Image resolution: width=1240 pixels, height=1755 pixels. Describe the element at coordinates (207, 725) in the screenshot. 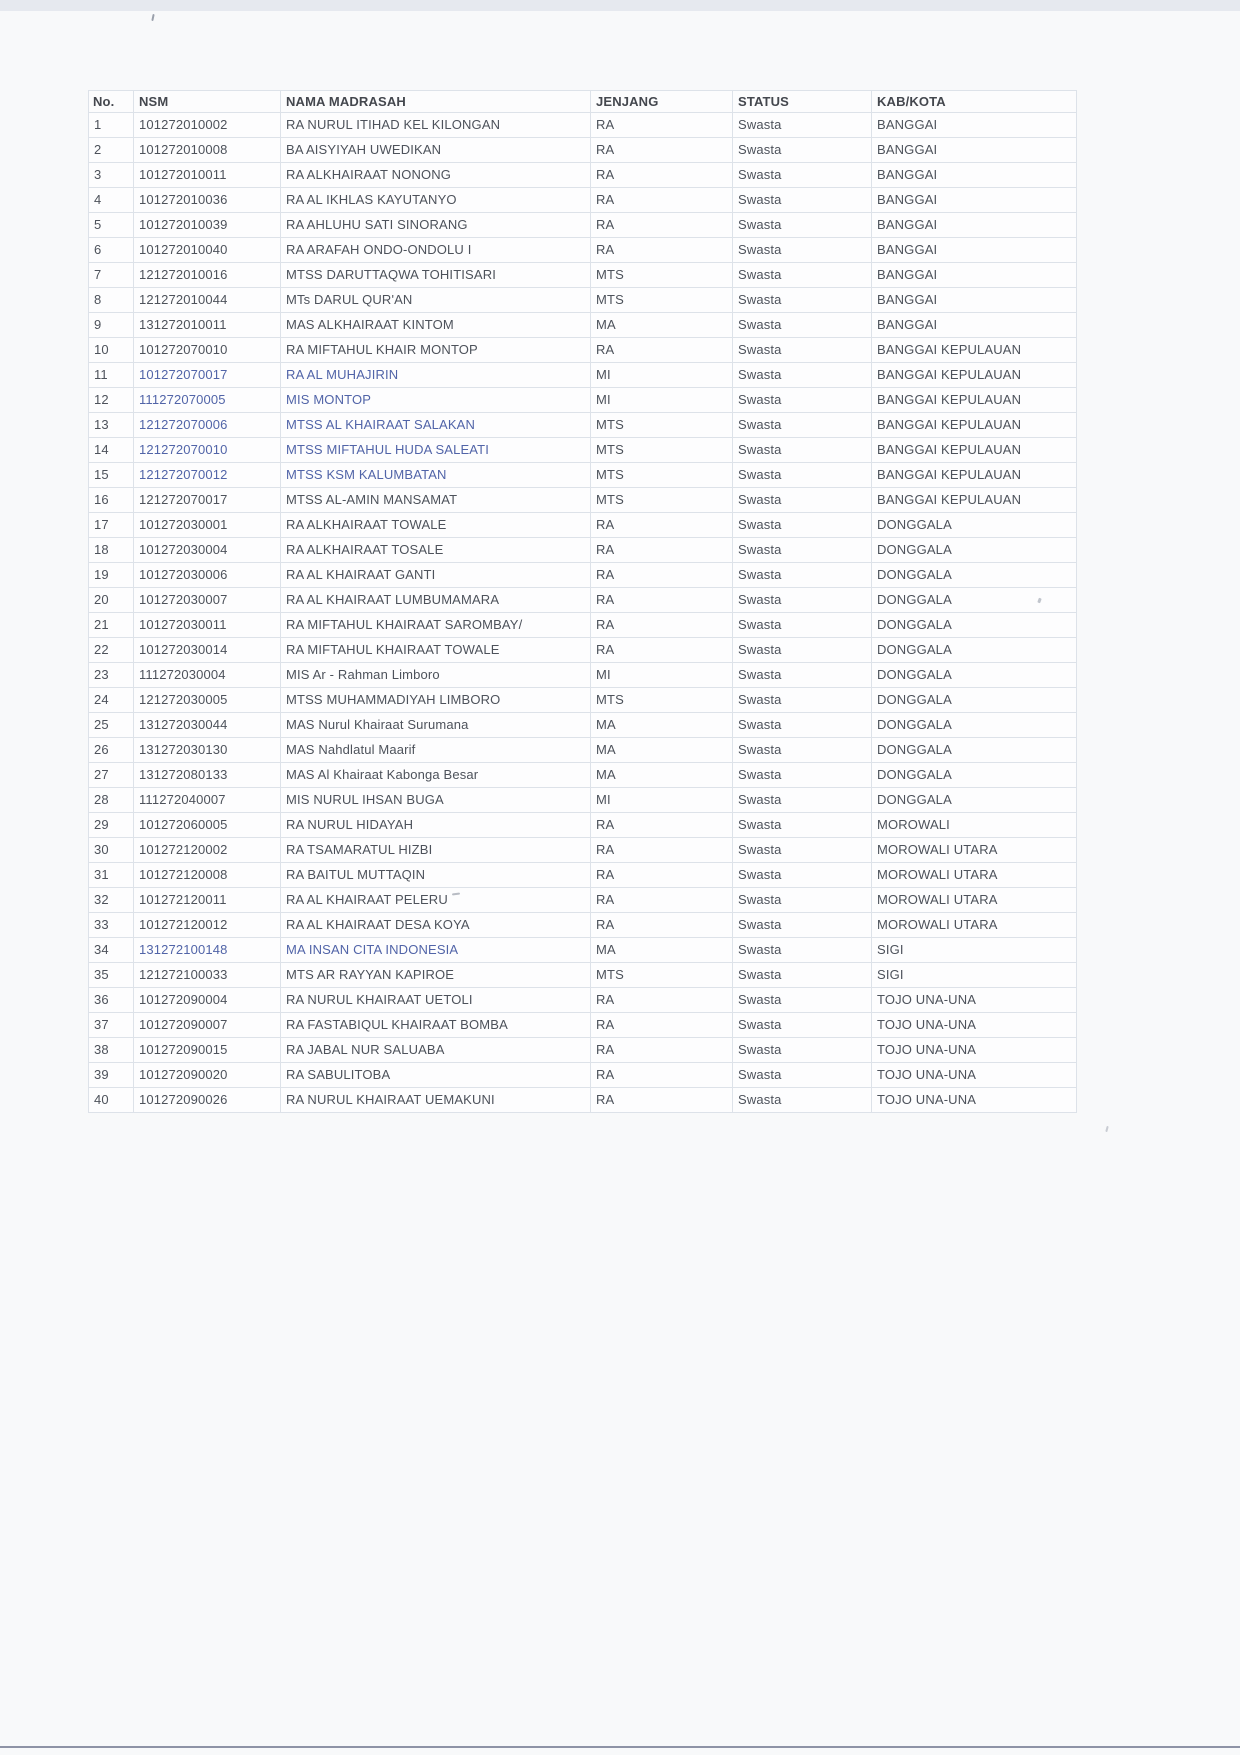

I see `cell-nsm: 131272030044` at that location.